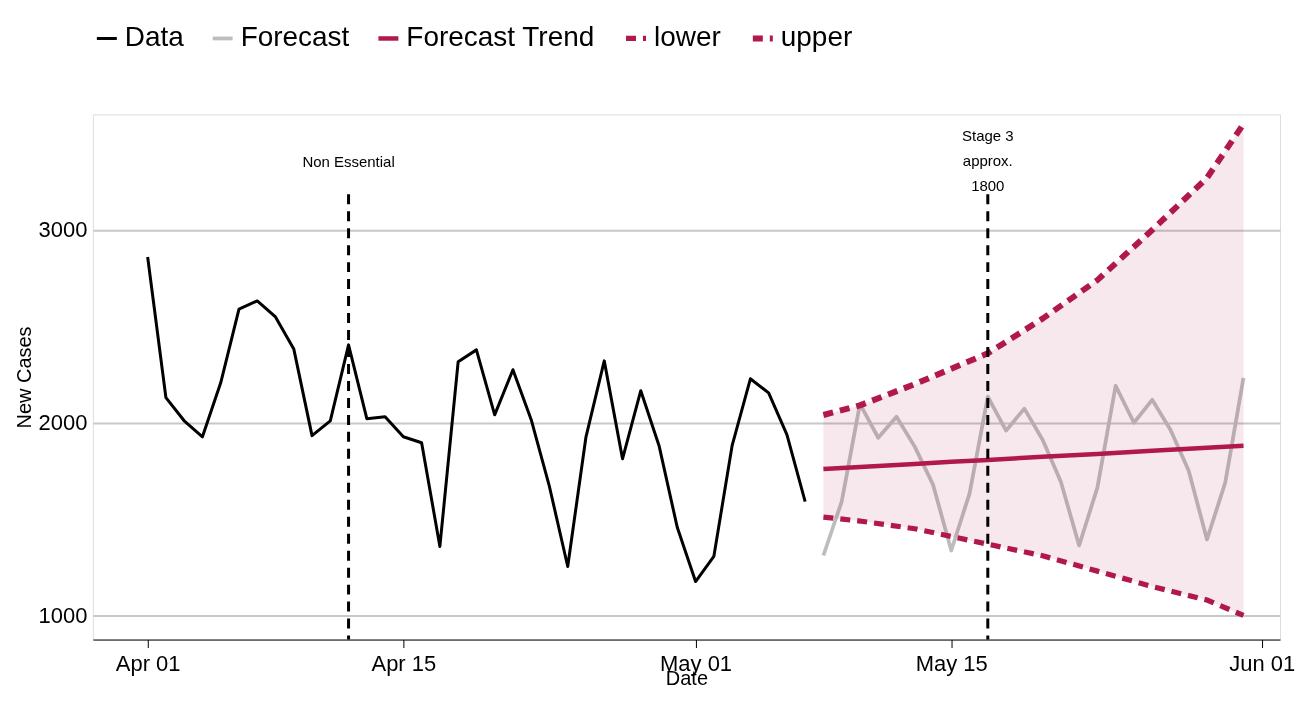  I want to click on y-tick-label: 2000, so click(63, 423).